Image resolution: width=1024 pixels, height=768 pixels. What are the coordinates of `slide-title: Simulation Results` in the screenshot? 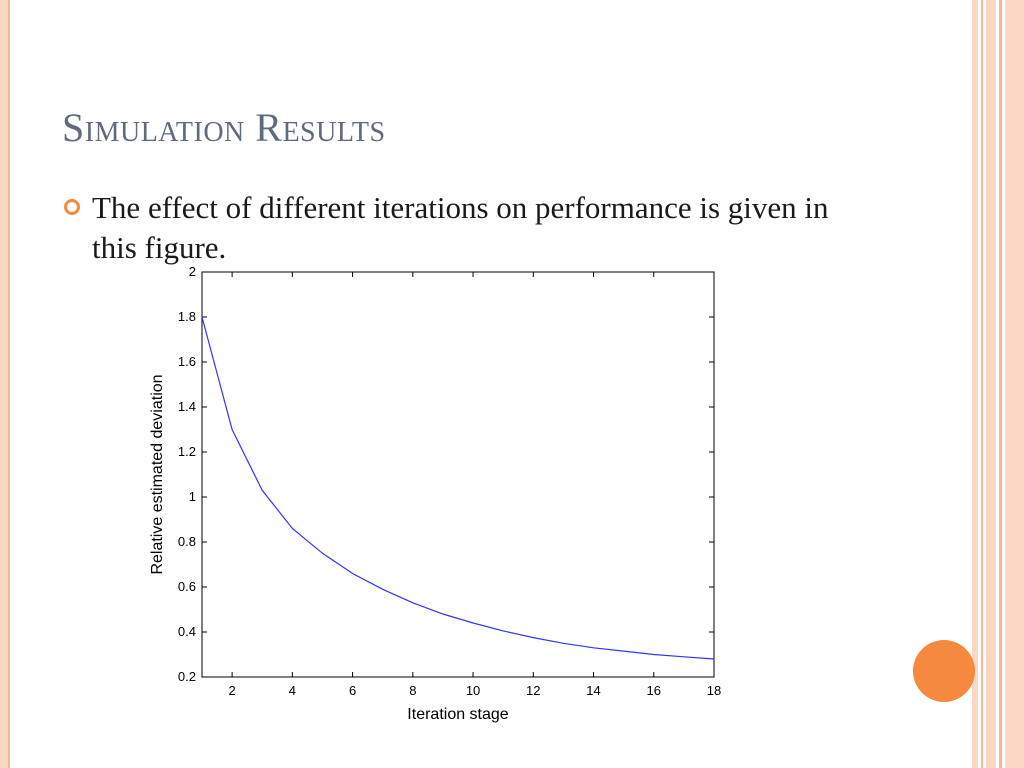 It's located at (224, 127).